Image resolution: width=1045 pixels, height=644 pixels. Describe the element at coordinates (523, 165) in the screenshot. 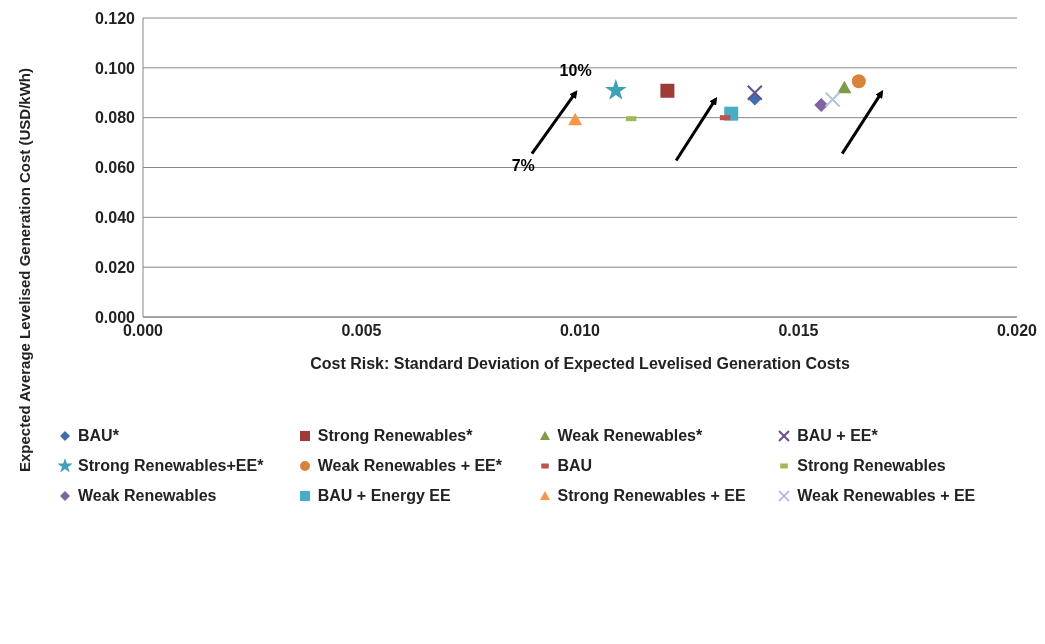

I see `annotation: 7%` at that location.